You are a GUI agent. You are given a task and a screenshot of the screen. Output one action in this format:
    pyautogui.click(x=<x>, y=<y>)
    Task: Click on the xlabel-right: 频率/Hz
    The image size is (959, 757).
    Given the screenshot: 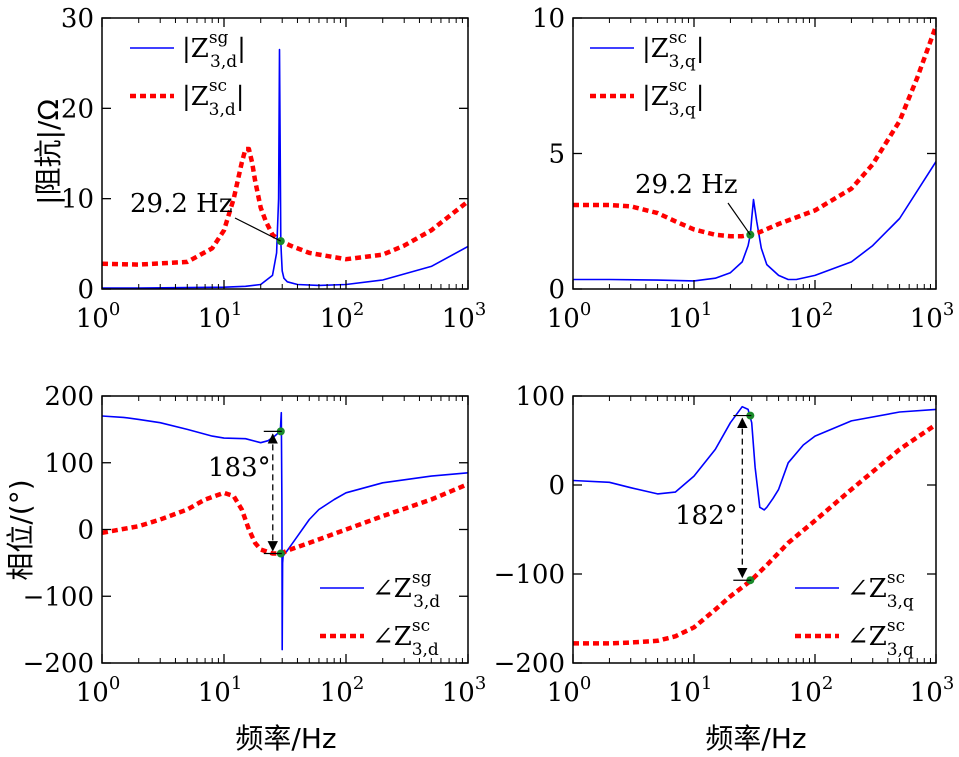 What is the action you would take?
    pyautogui.click(x=755, y=738)
    